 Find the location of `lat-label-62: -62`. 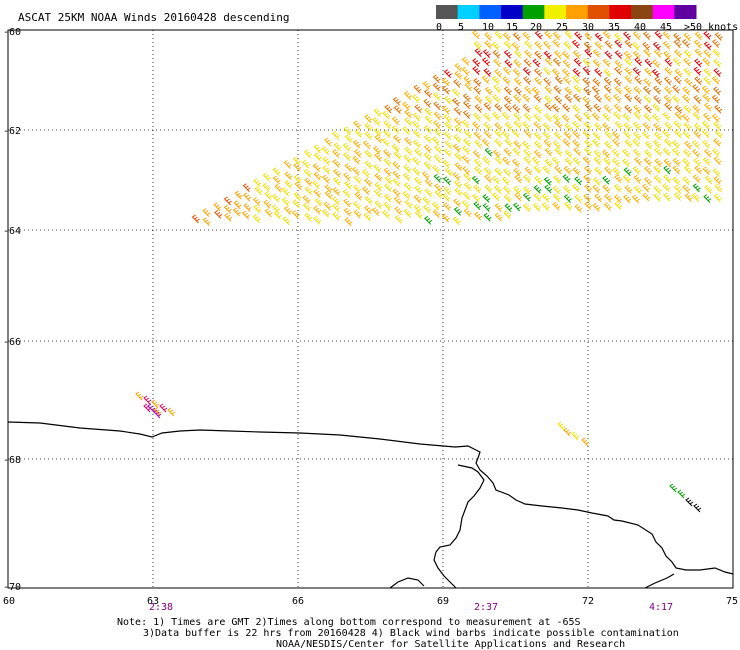

lat-label-62: -62 is located at coordinates (12, 131).